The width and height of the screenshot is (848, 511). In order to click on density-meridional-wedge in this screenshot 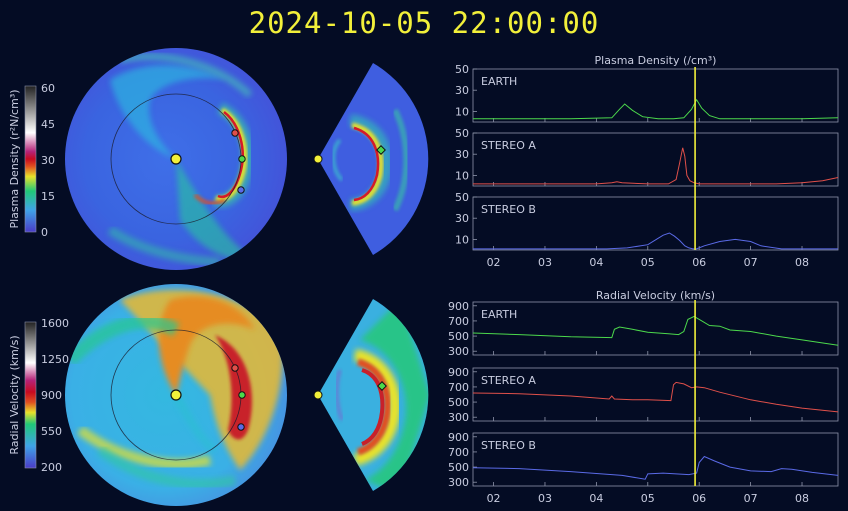, I will do `click(371, 159)`.